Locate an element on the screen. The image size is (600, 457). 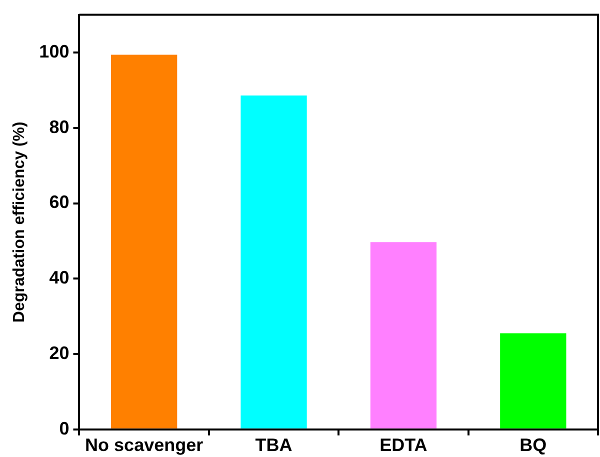
y-tick-label: 40 is located at coordinates (59, 278).